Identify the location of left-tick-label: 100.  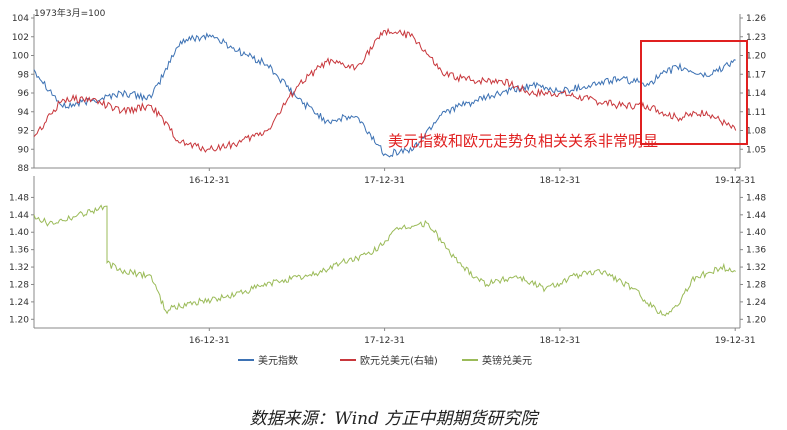
(20, 57).